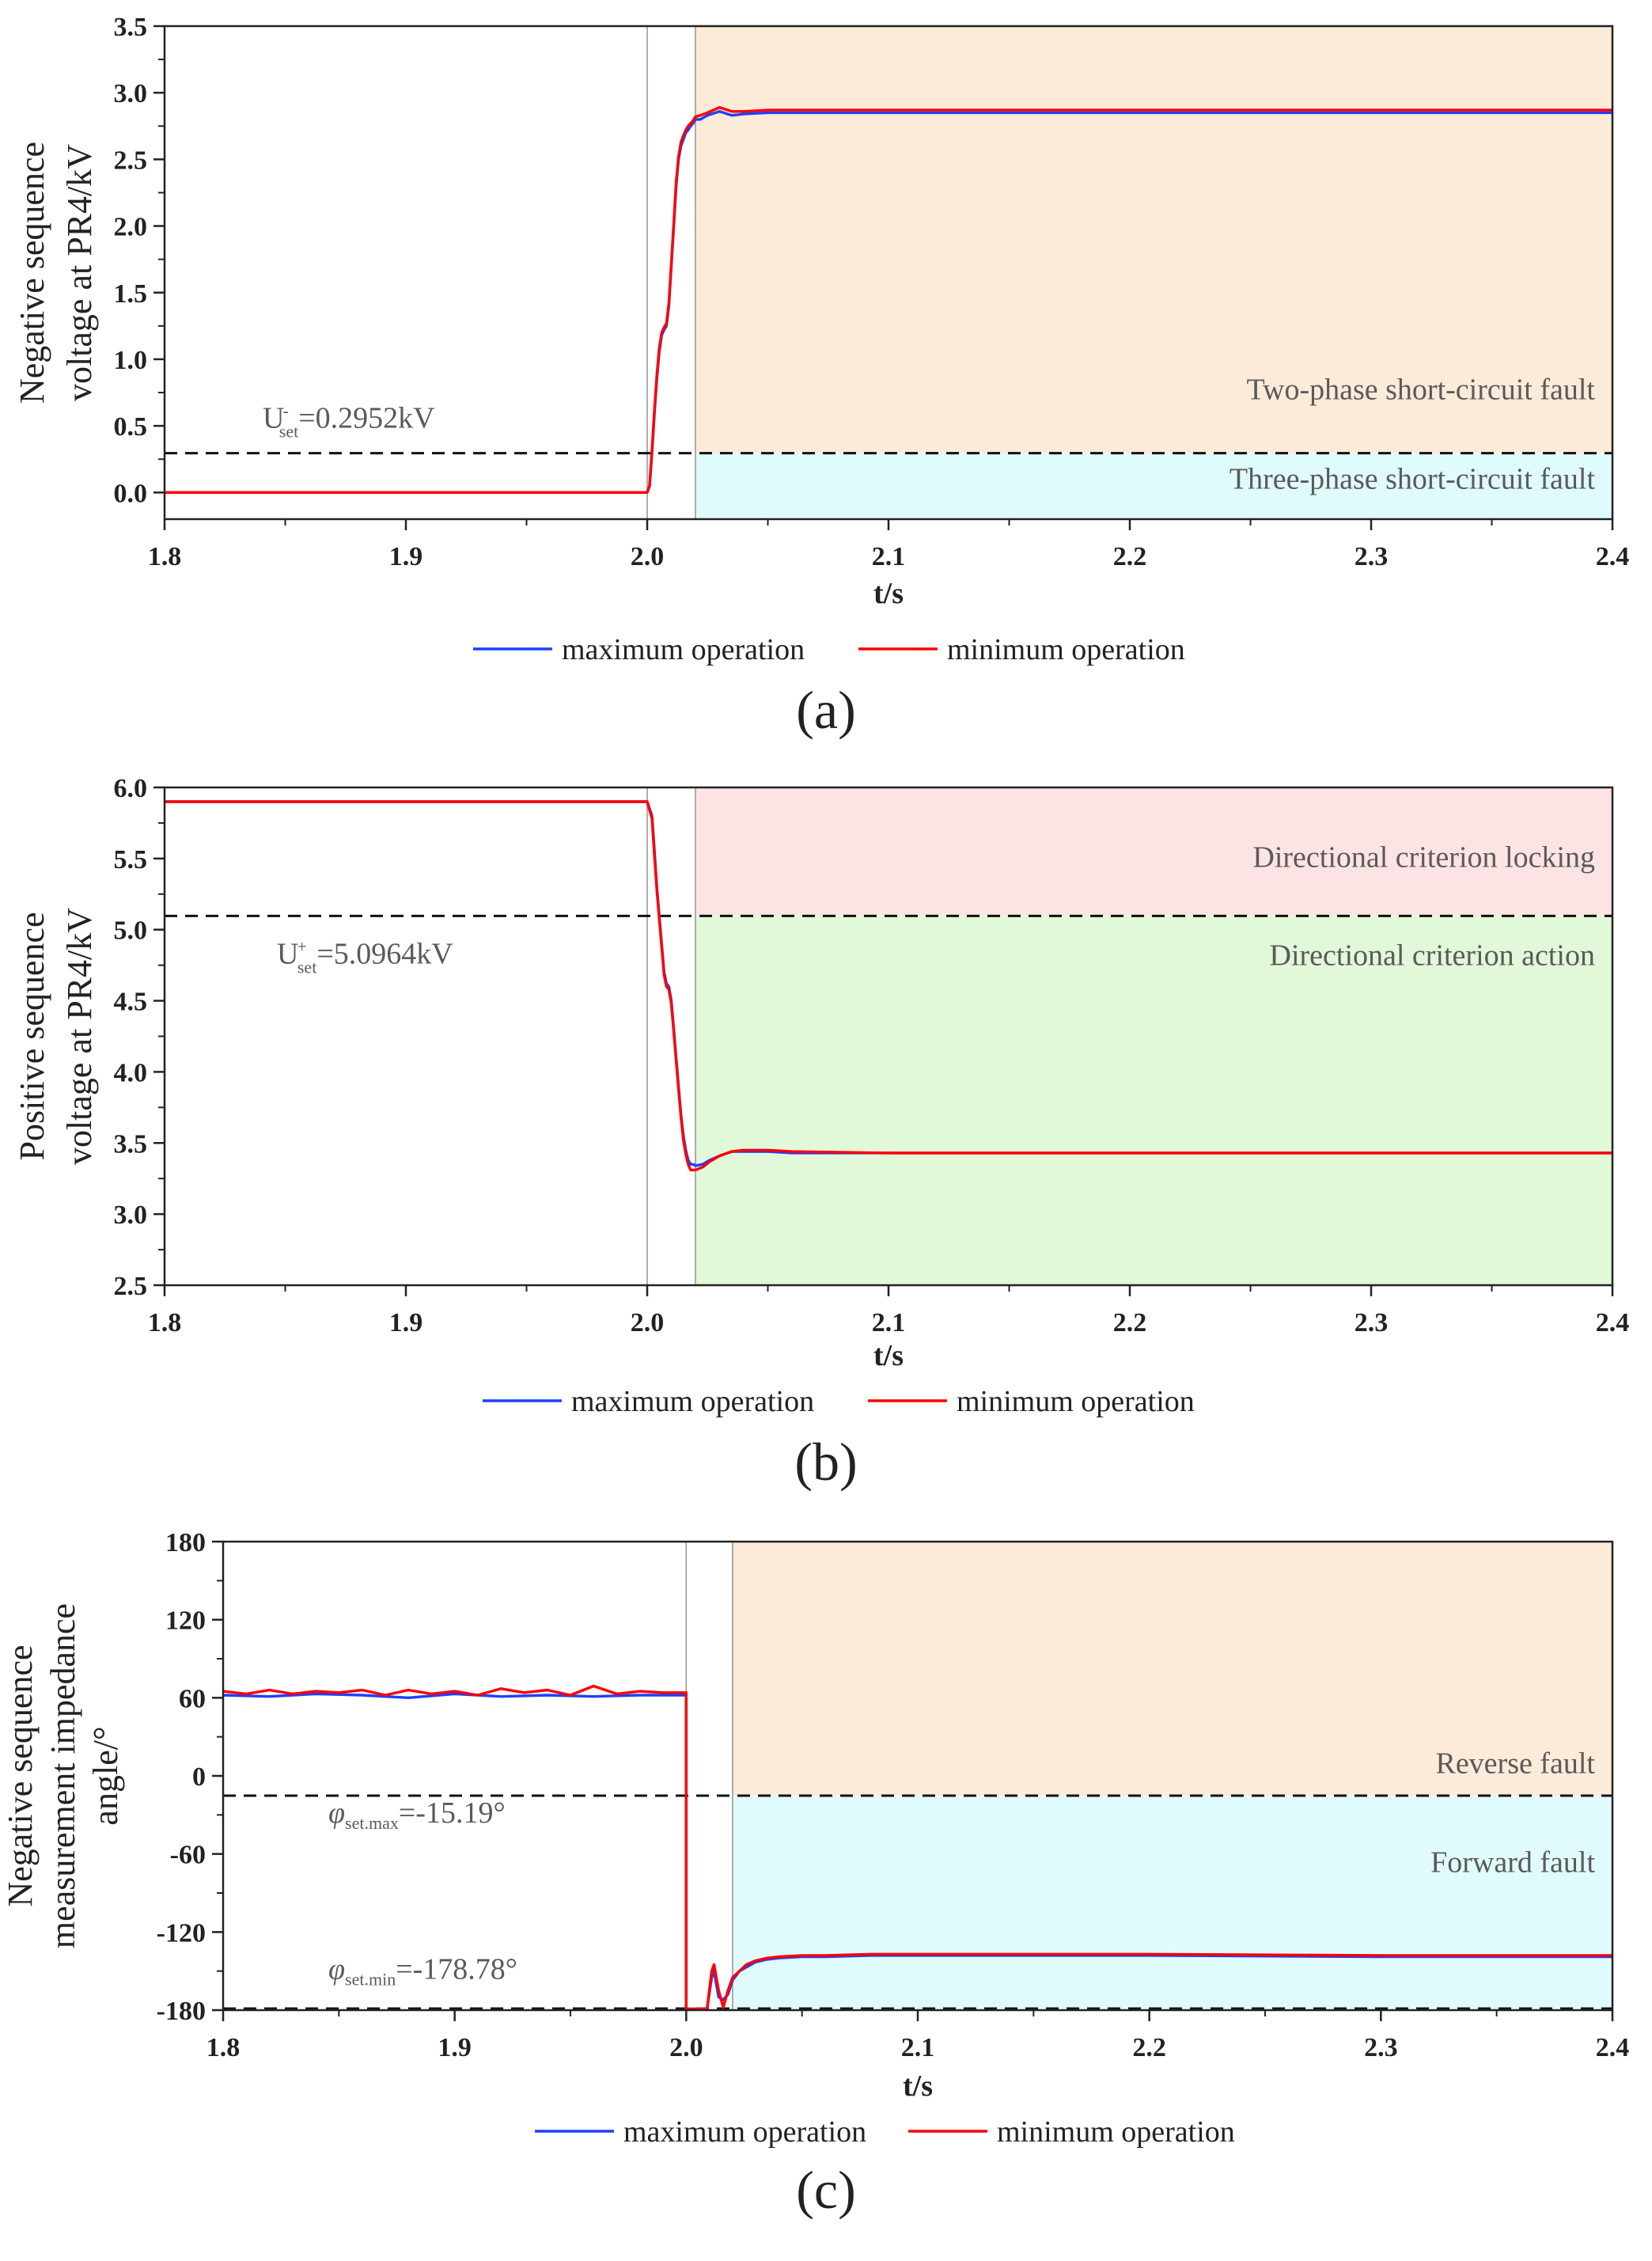 Image resolution: width=1652 pixels, height=2261 pixels. Describe the element at coordinates (456, 1970) in the screenshot. I see `threshold-label-value: =-178.78°` at that location.